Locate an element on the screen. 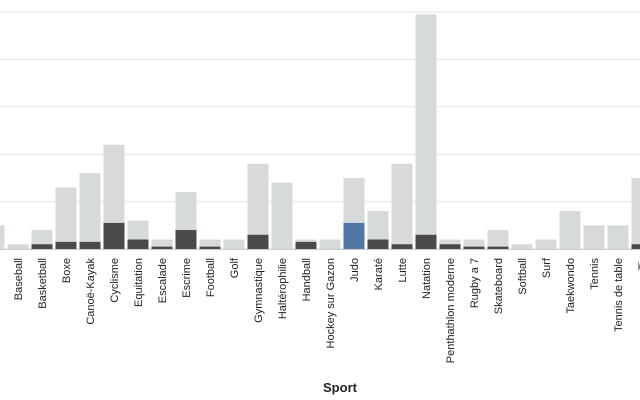 The height and width of the screenshot is (400, 640). x-tick-label: Judo is located at coordinates (355, 270).